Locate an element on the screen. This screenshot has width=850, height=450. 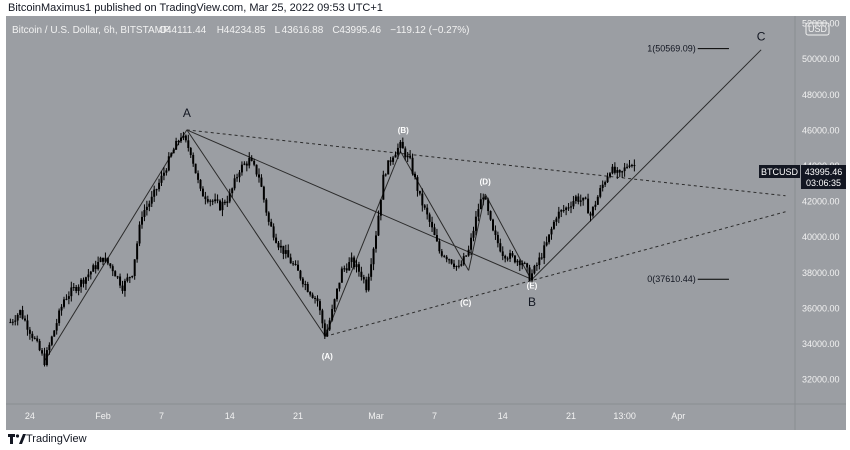
time-axis: 24 Feb 7 14 21 Mar 7 14 21 13:00 Apr is located at coordinates (355, 416).